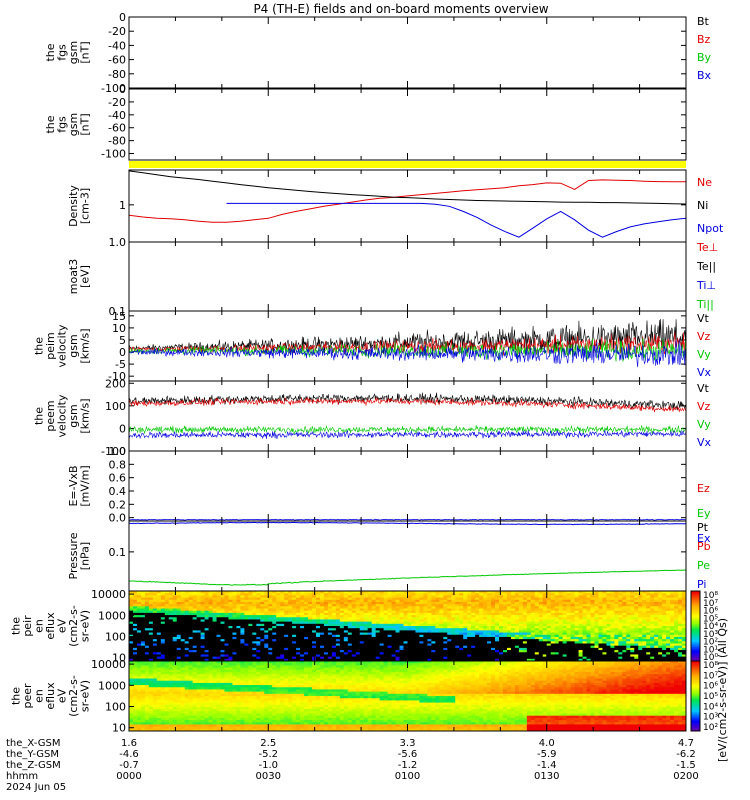 This screenshot has width=750, height=800. What do you see at coordinates (695, 606) in the screenshot?
I see `peir-colorbar-step` at bounding box center [695, 606].